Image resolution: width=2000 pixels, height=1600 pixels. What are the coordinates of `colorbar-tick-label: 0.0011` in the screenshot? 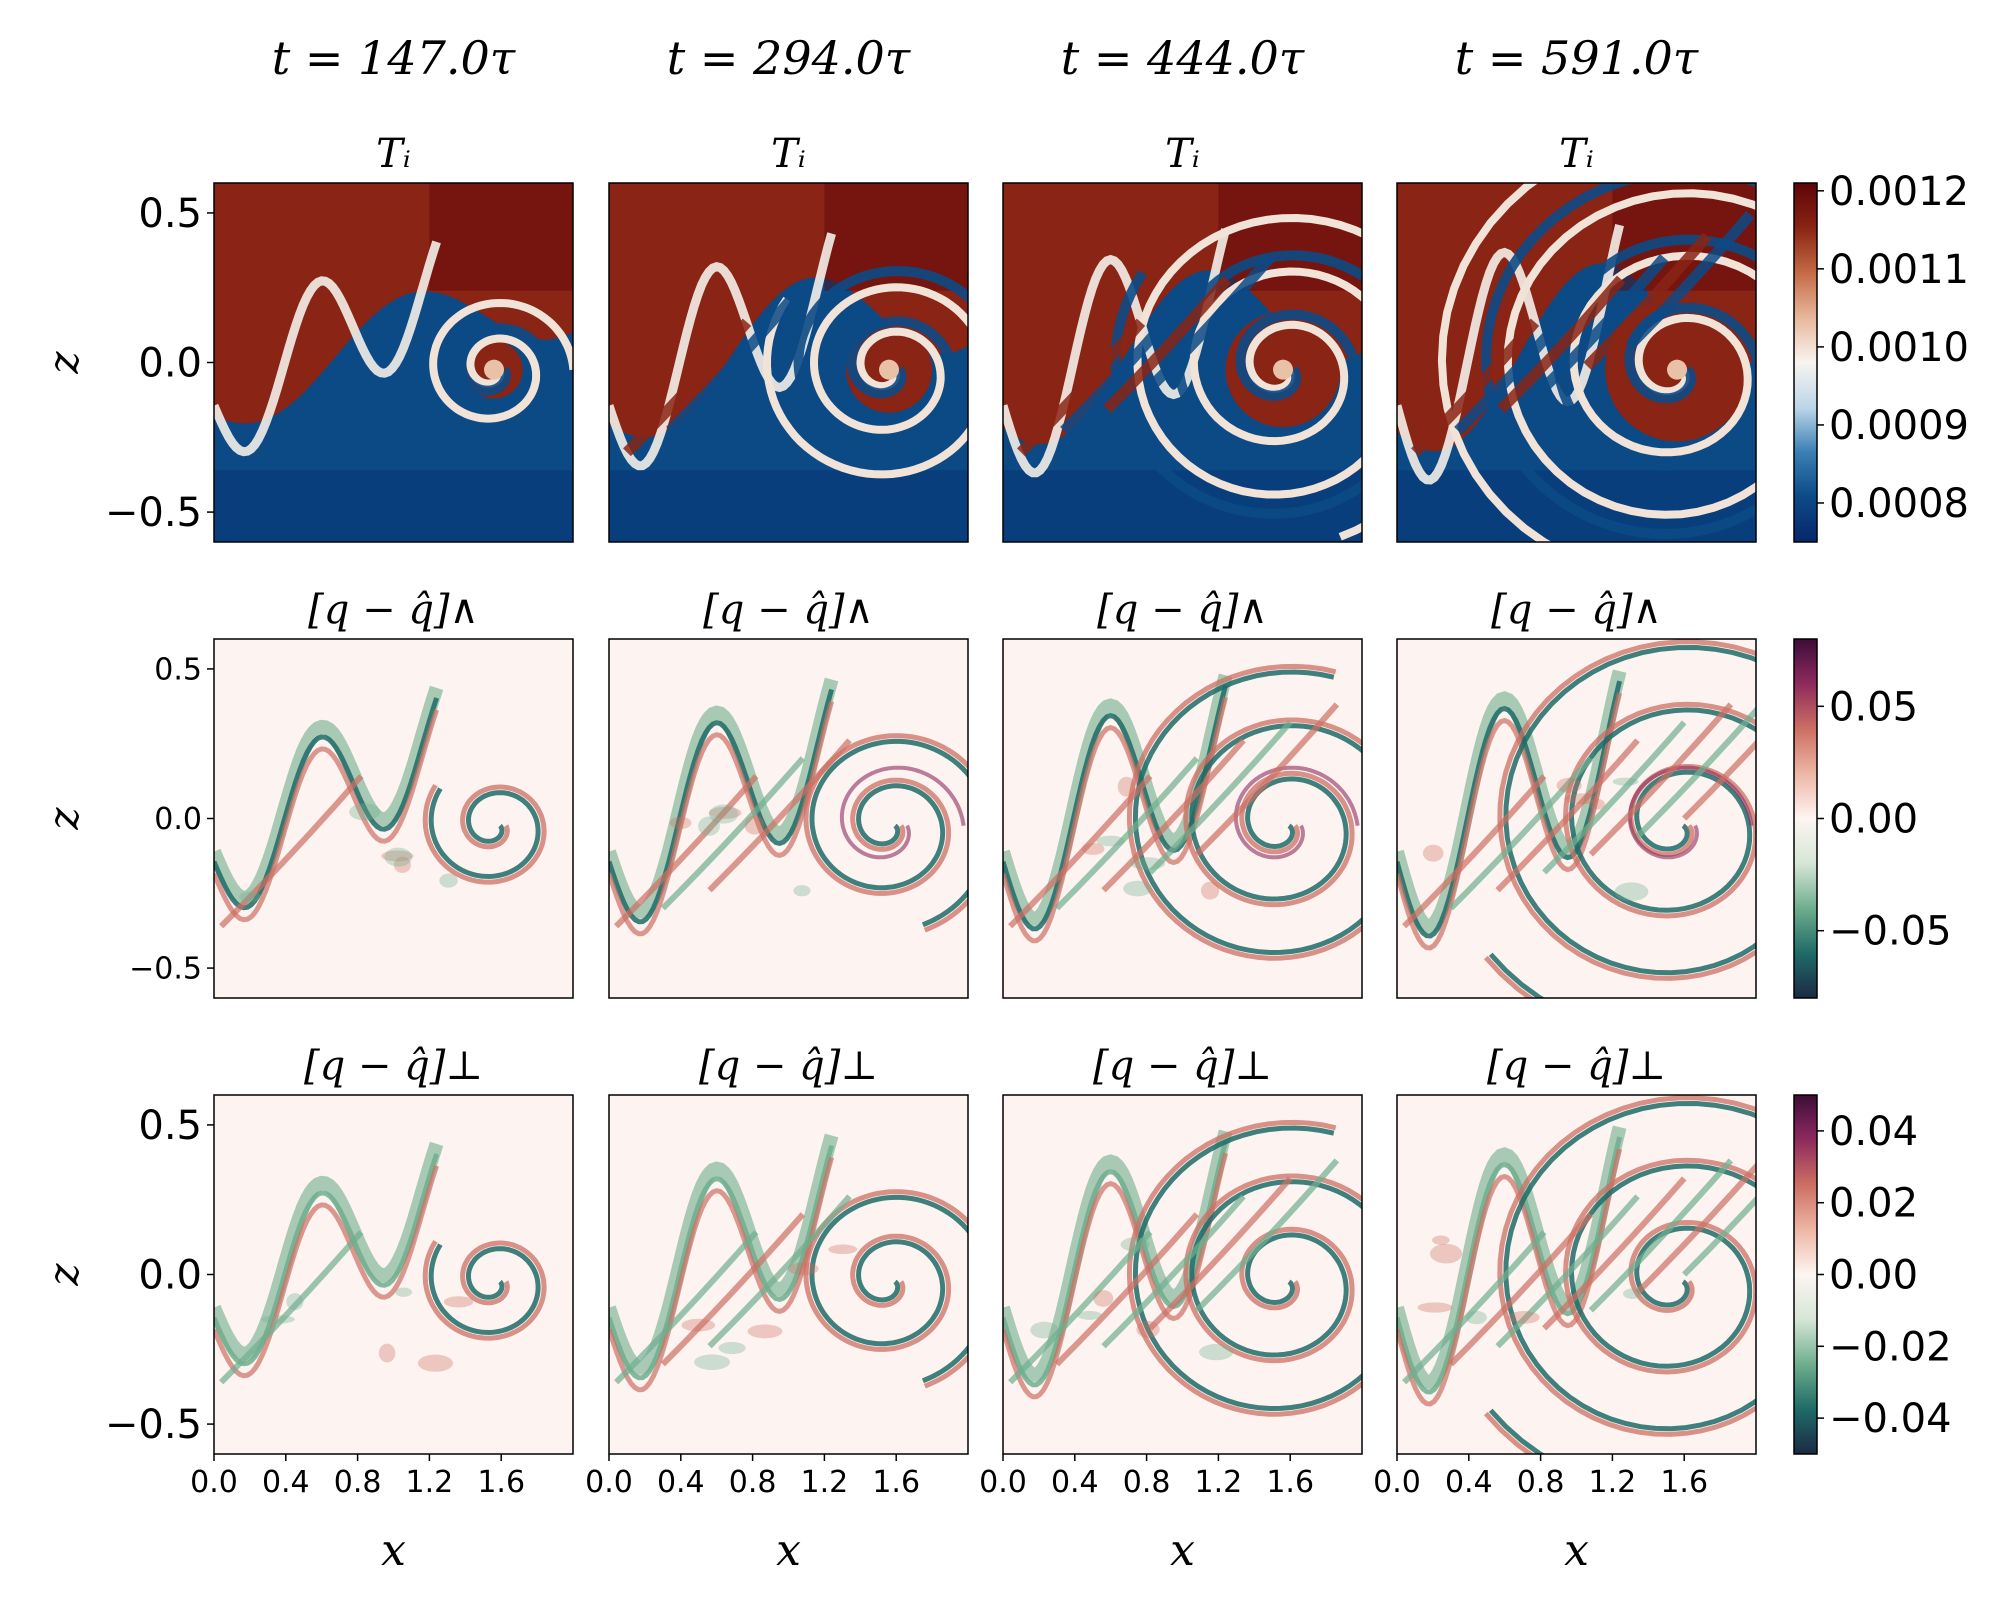 It's located at (1899, 270).